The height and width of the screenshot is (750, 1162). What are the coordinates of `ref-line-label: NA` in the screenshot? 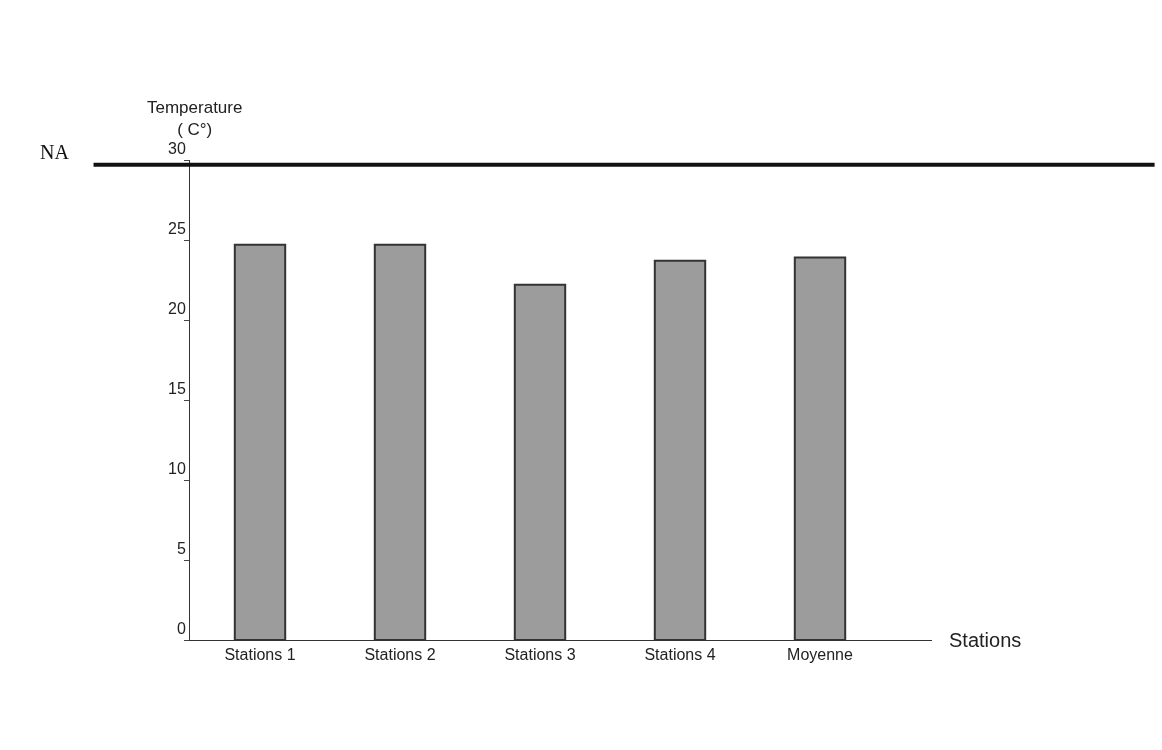 It's located at (55, 152).